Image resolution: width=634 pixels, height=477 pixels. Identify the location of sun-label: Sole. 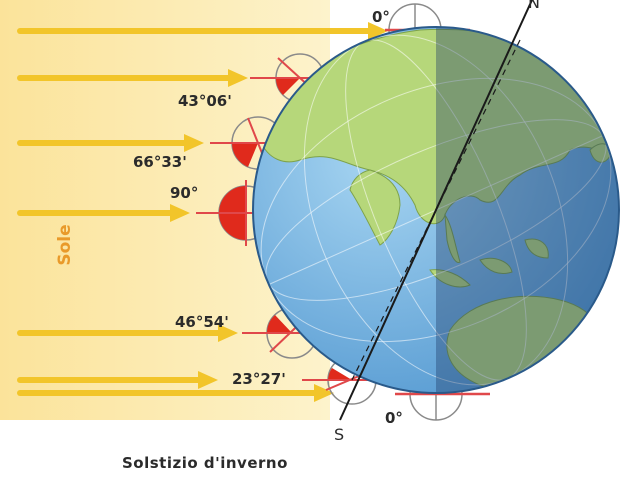
(65, 244).